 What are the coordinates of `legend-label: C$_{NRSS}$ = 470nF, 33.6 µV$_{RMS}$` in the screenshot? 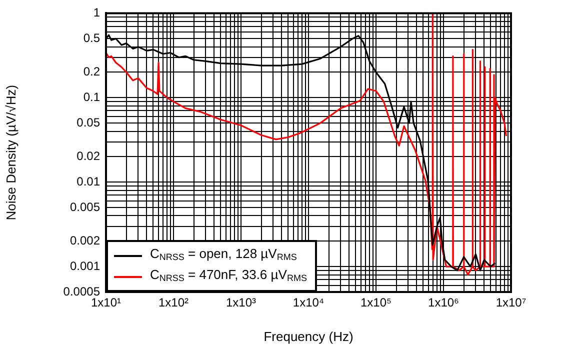 It's located at (228, 275).